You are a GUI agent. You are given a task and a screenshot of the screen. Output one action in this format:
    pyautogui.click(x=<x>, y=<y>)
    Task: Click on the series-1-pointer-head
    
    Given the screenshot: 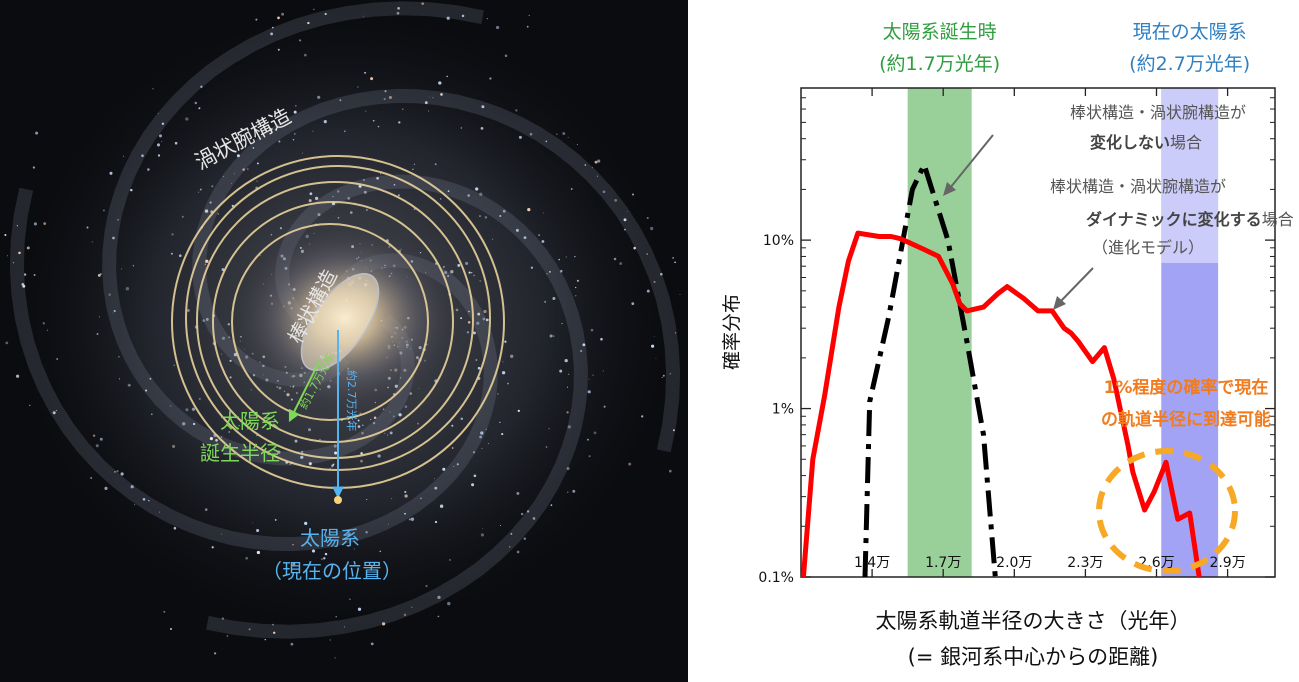 What is the action you would take?
    pyautogui.click(x=1059, y=303)
    